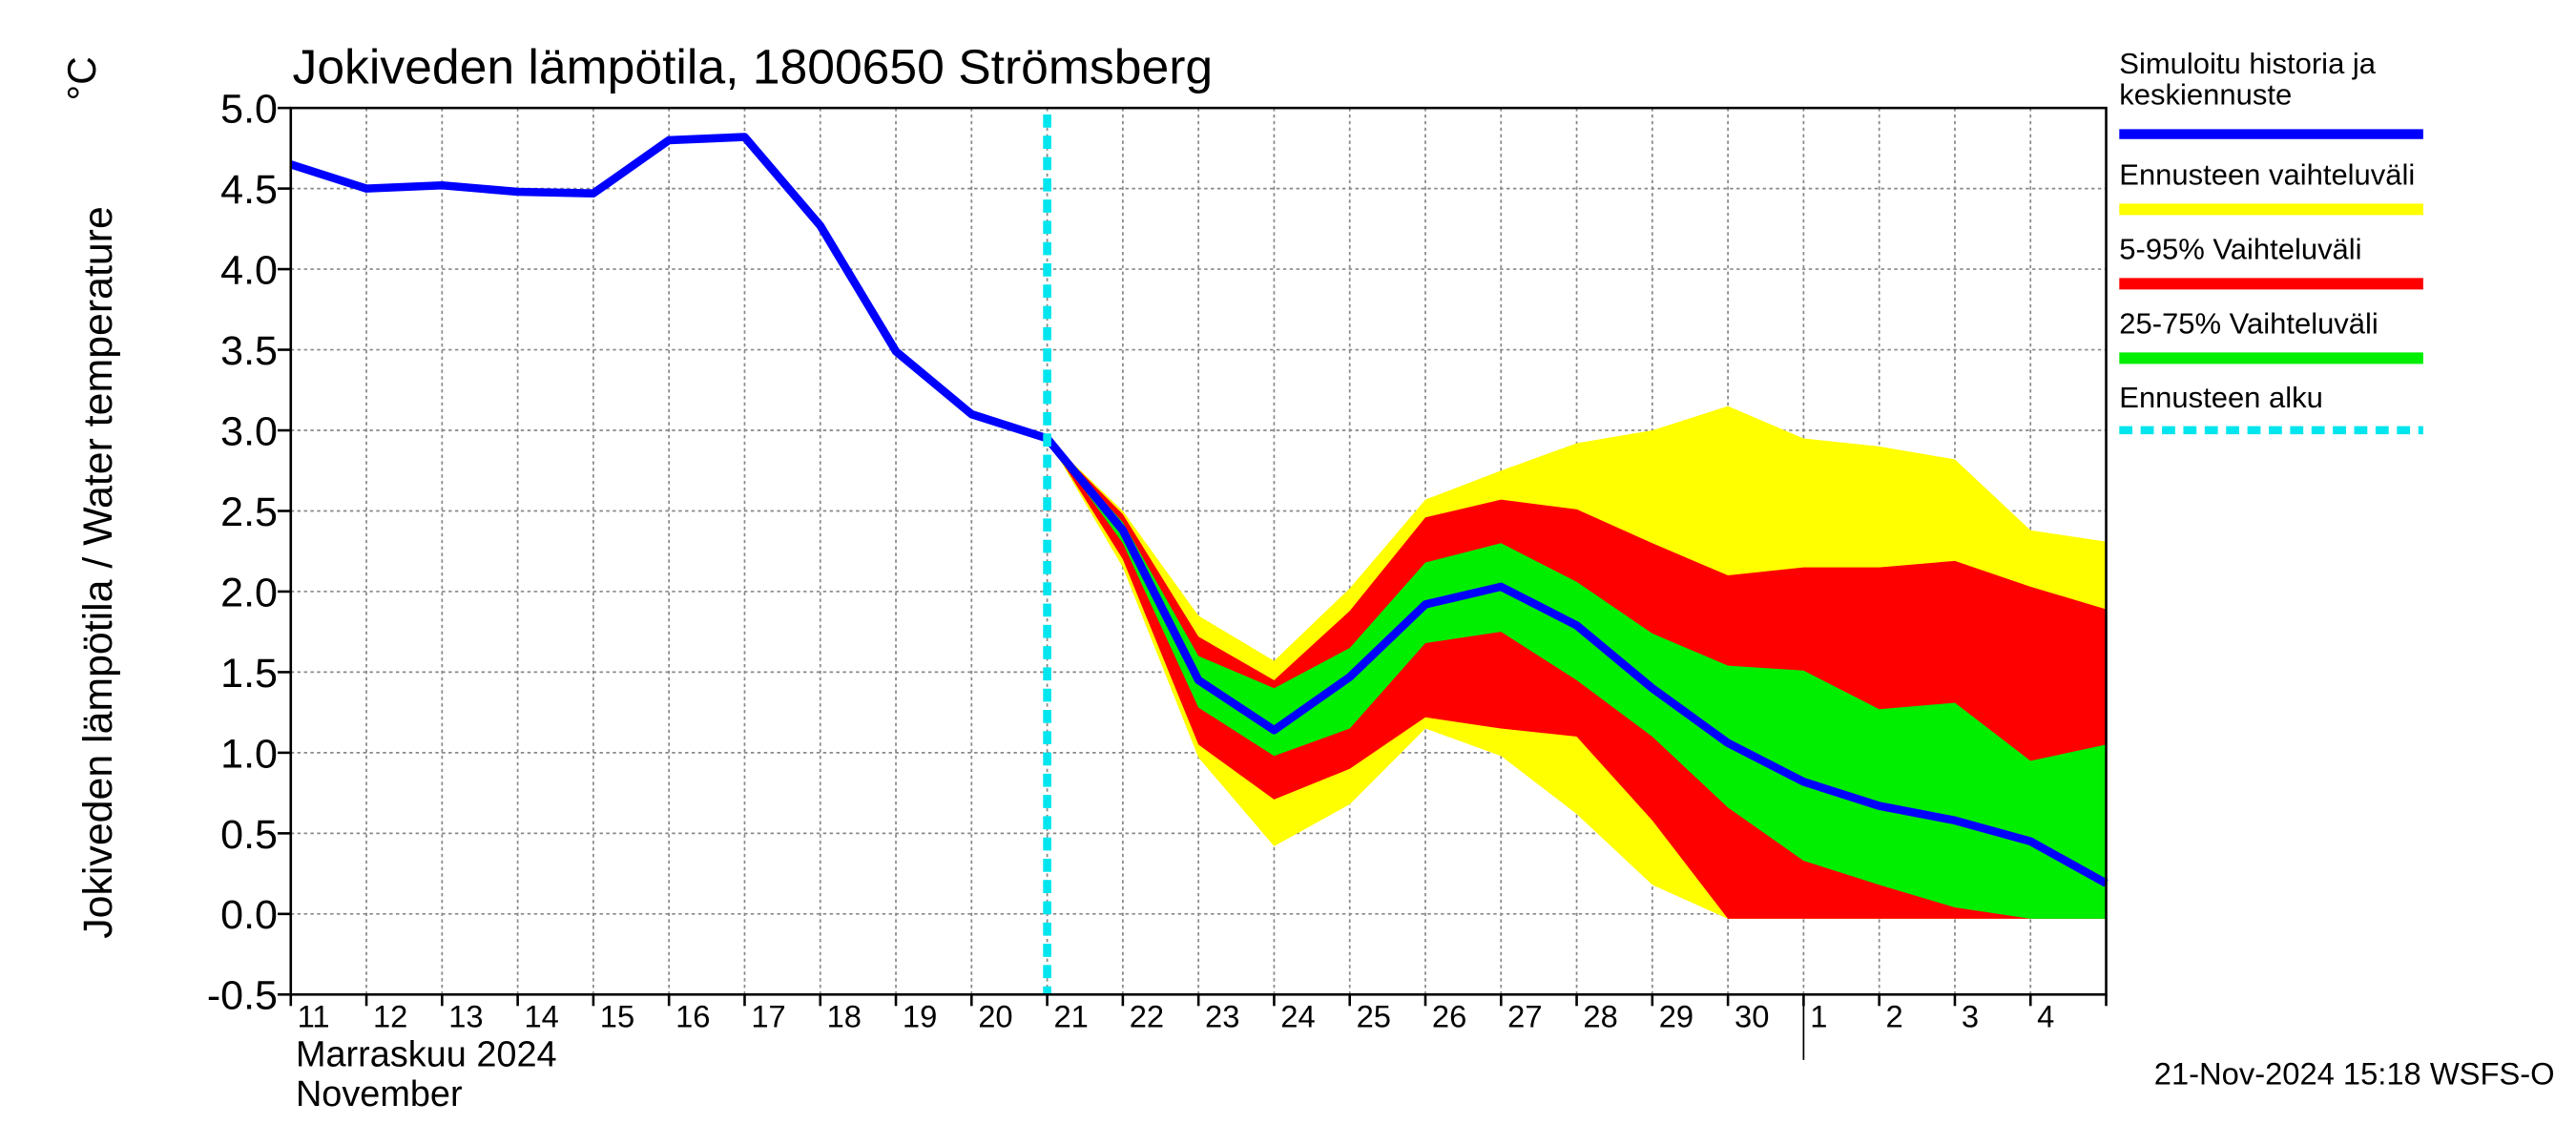  I want to click on x-tick-label: 4, so click(2045, 1017).